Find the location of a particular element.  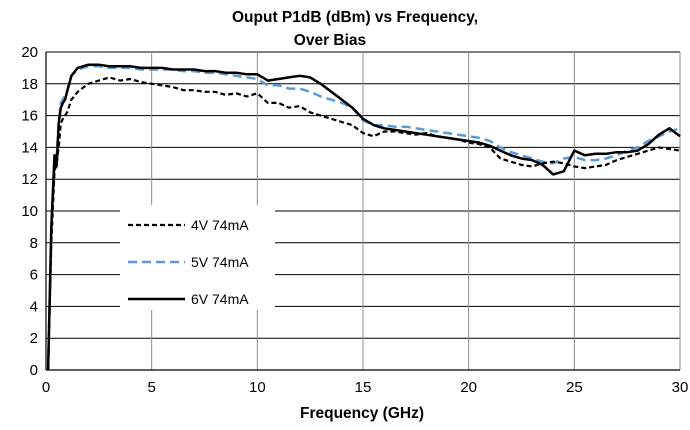

x-tick-label: 20 is located at coordinates (468, 387).